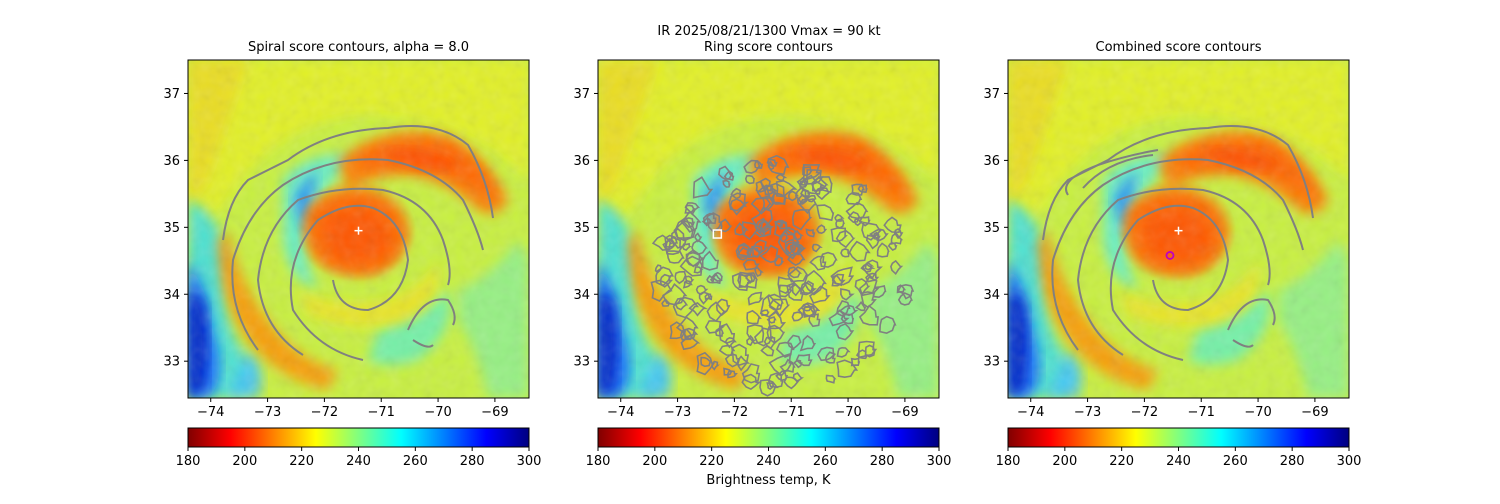 This screenshot has height=504, width=1500. Describe the element at coordinates (1178, 448) in the screenshot. I see `colorbar: 180 200 220 240 260 280 300` at that location.